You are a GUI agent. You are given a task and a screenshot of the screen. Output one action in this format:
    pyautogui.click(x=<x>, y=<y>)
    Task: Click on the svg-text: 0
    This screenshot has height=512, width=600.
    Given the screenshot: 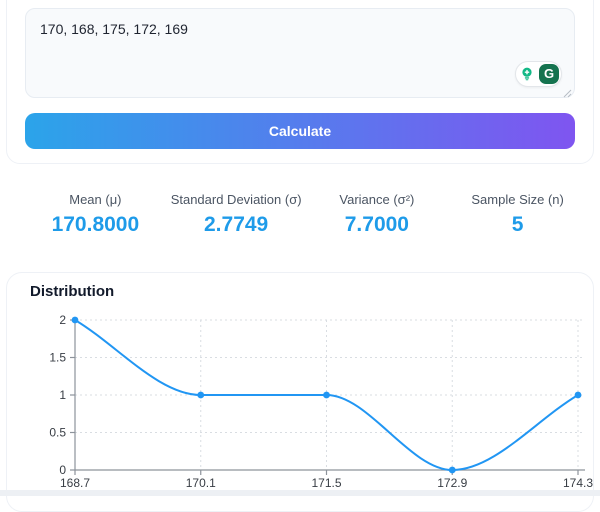 What is the action you would take?
    pyautogui.click(x=62, y=470)
    